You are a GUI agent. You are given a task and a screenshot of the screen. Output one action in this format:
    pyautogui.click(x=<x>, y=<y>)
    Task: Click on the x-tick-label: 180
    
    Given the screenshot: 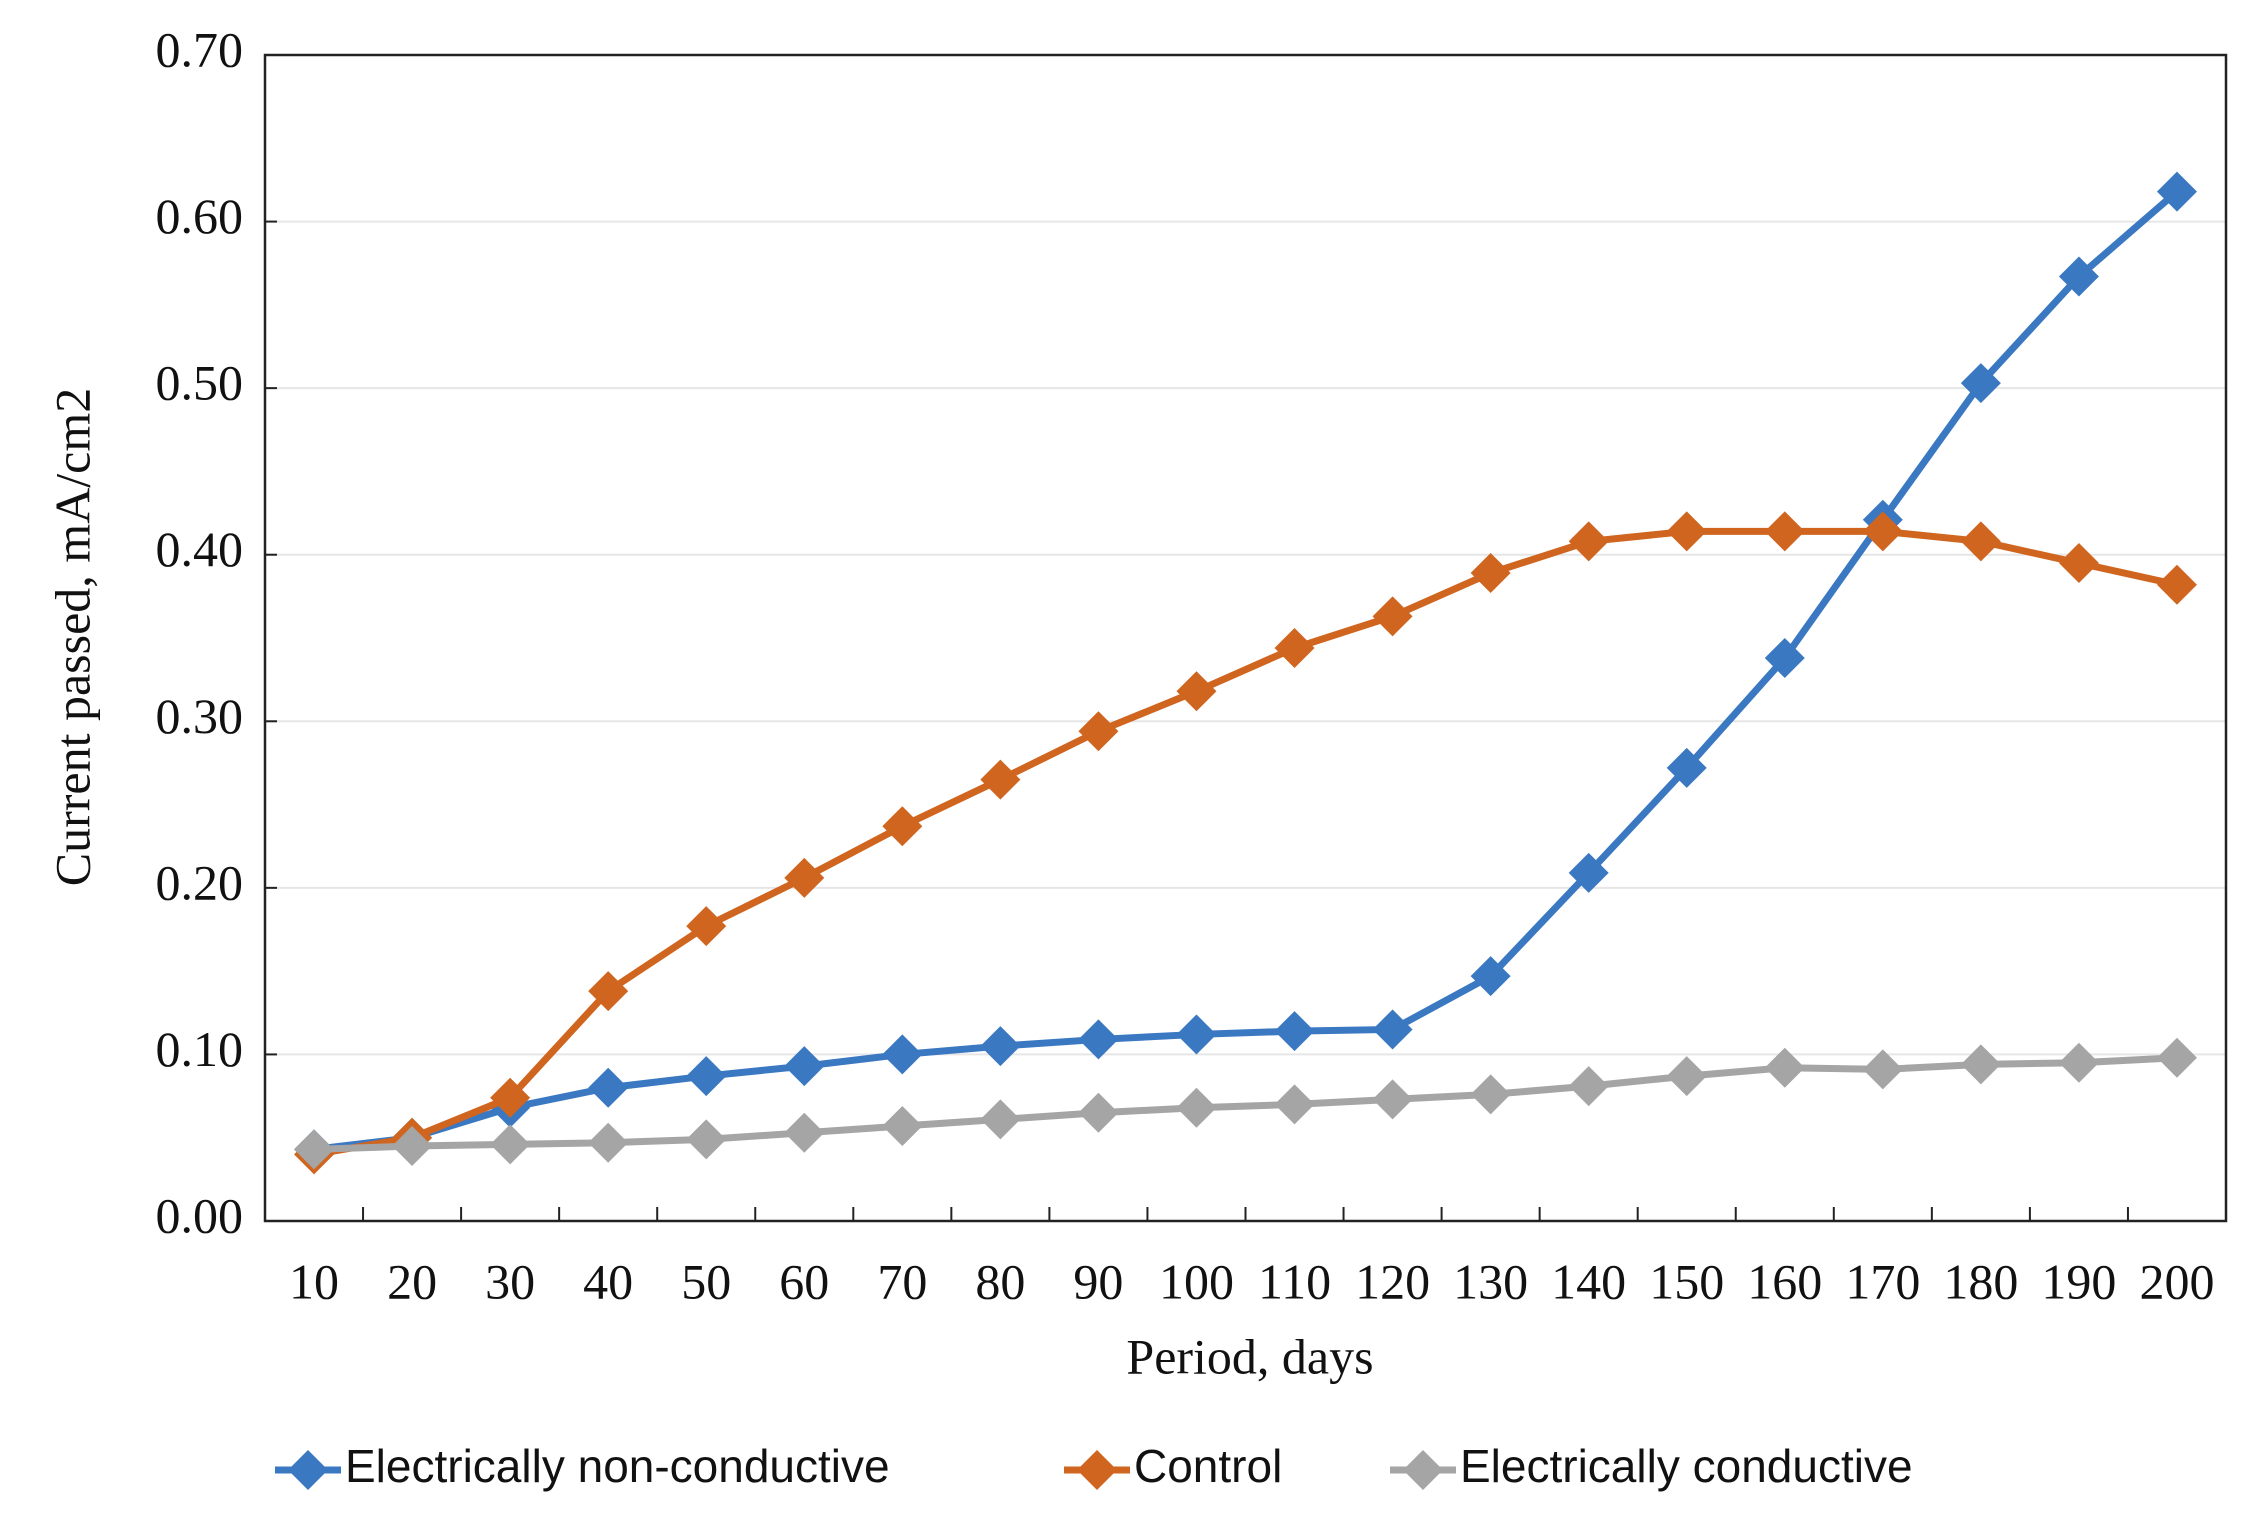 What is the action you would take?
    pyautogui.click(x=1980, y=1281)
    